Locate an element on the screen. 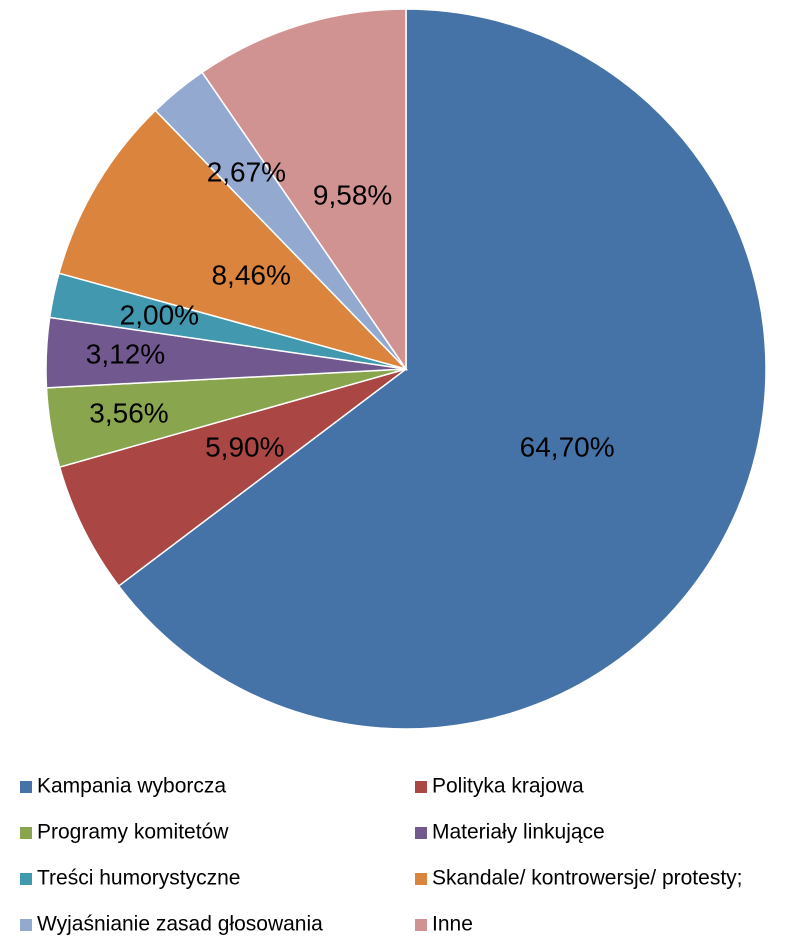 The width and height of the screenshot is (810, 943). data-label: 2,00% is located at coordinates (159, 315).